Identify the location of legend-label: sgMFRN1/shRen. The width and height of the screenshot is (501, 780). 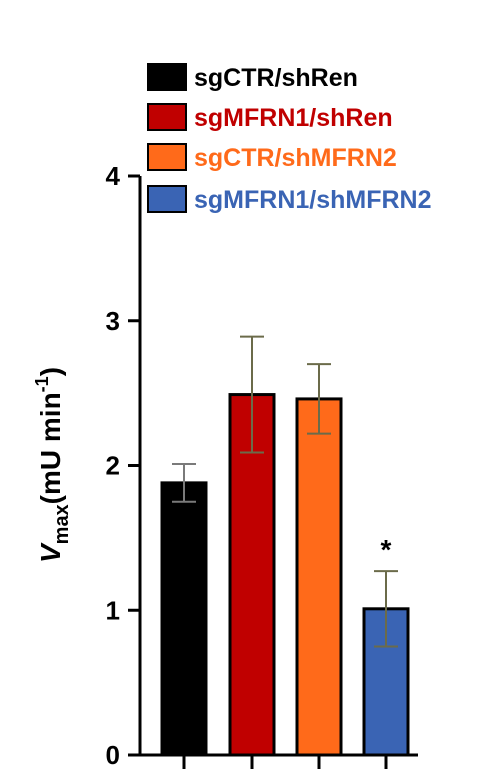
(293, 118).